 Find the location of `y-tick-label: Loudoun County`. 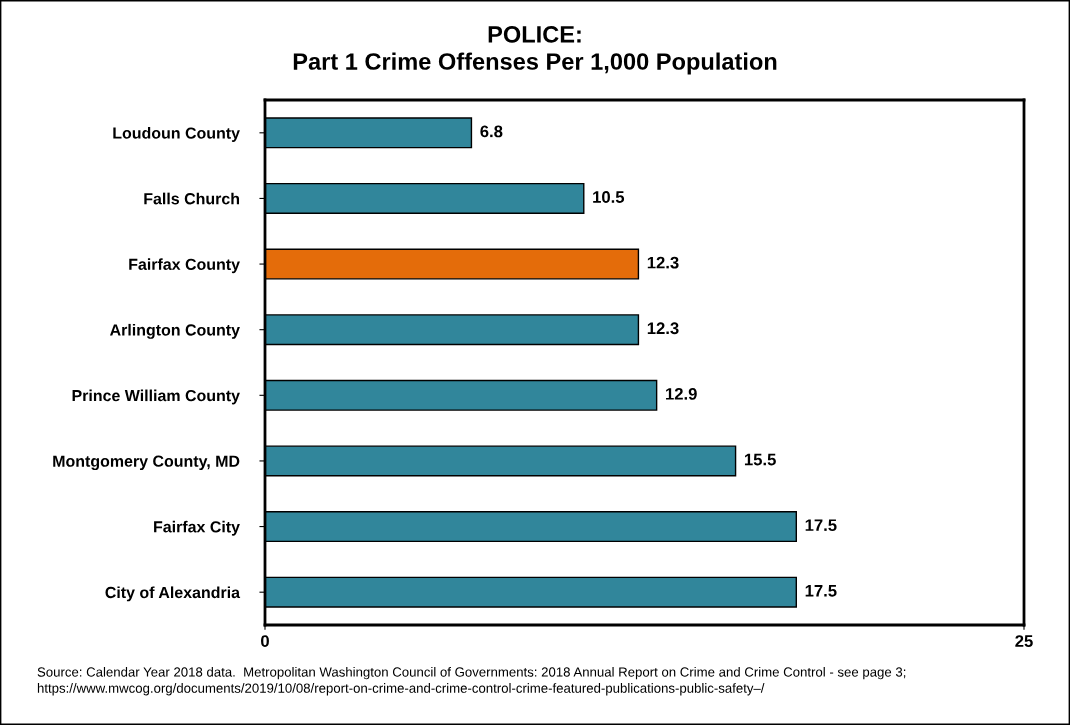

y-tick-label: Loudoun County is located at coordinates (176, 134).